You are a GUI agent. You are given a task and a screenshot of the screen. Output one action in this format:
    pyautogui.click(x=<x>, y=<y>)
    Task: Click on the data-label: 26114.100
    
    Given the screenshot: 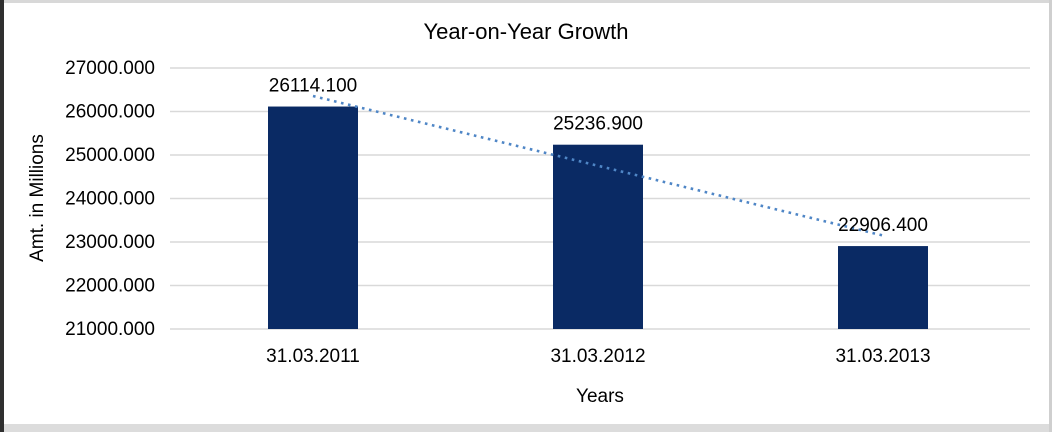 What is the action you would take?
    pyautogui.click(x=313, y=86)
    